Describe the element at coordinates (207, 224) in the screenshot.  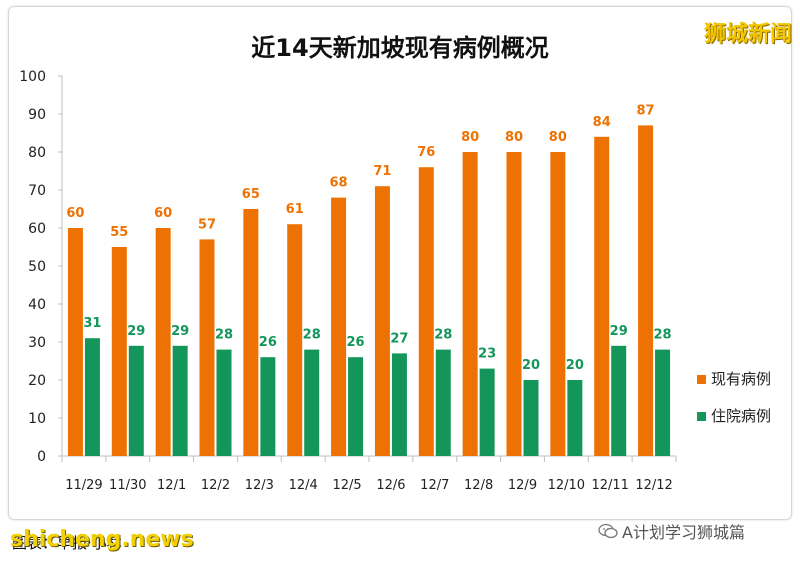
I see `data-label: 57` at that location.